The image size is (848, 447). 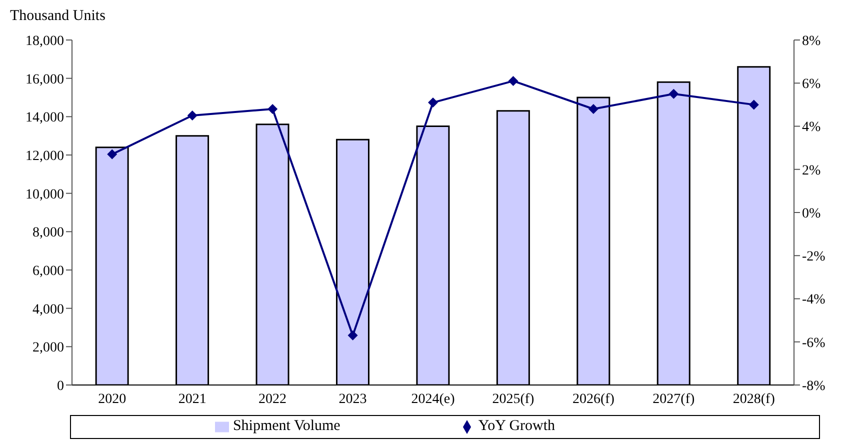 What do you see at coordinates (272, 399) in the screenshot?
I see `x-tick-label: 2022` at bounding box center [272, 399].